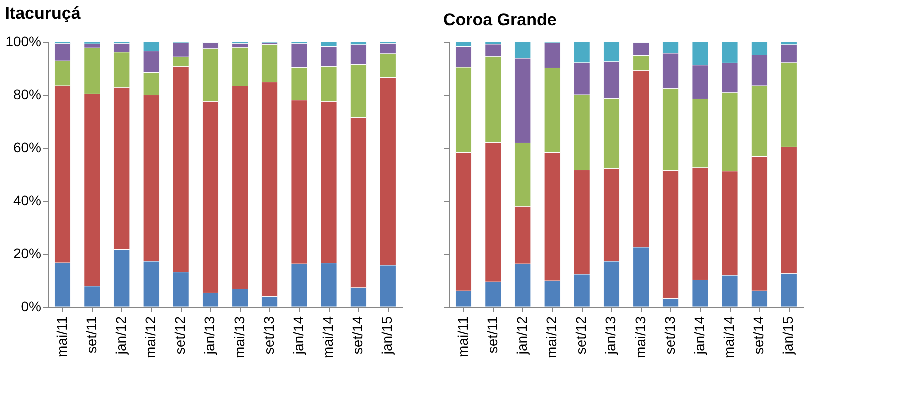 This screenshot has width=899, height=401. I want to click on chart-title: Coroa Grande, so click(500, 20).